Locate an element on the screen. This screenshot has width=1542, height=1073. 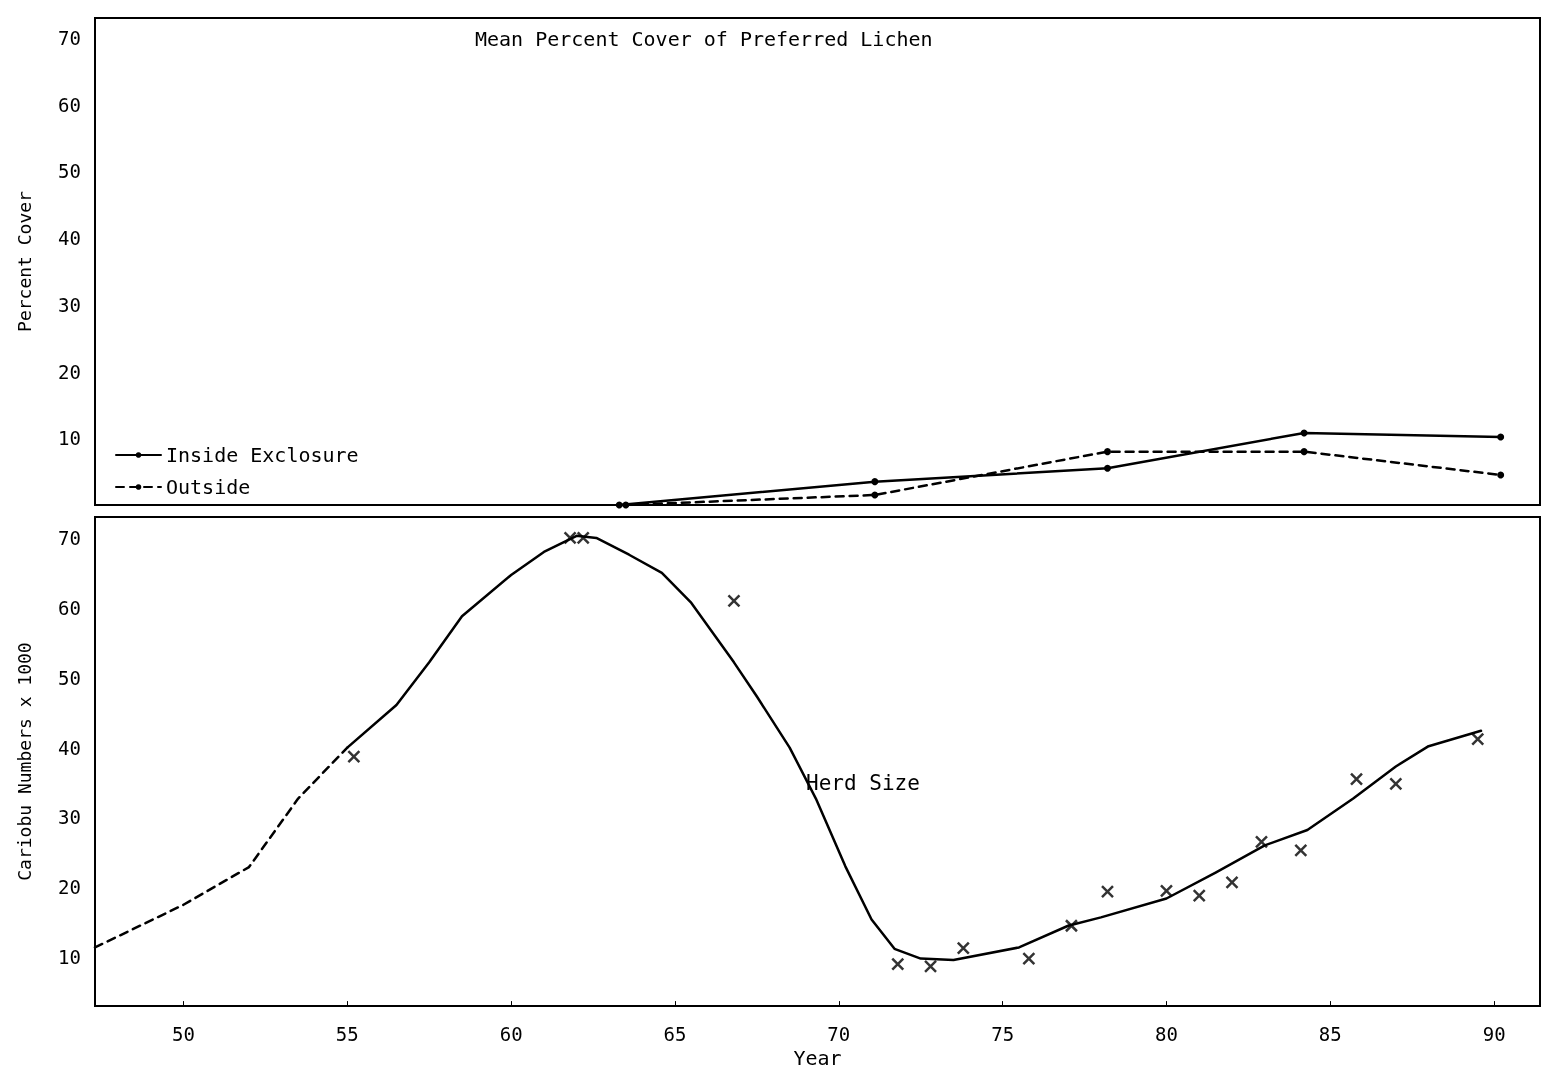
x-tick-label: 65 is located at coordinates (675, 1033).